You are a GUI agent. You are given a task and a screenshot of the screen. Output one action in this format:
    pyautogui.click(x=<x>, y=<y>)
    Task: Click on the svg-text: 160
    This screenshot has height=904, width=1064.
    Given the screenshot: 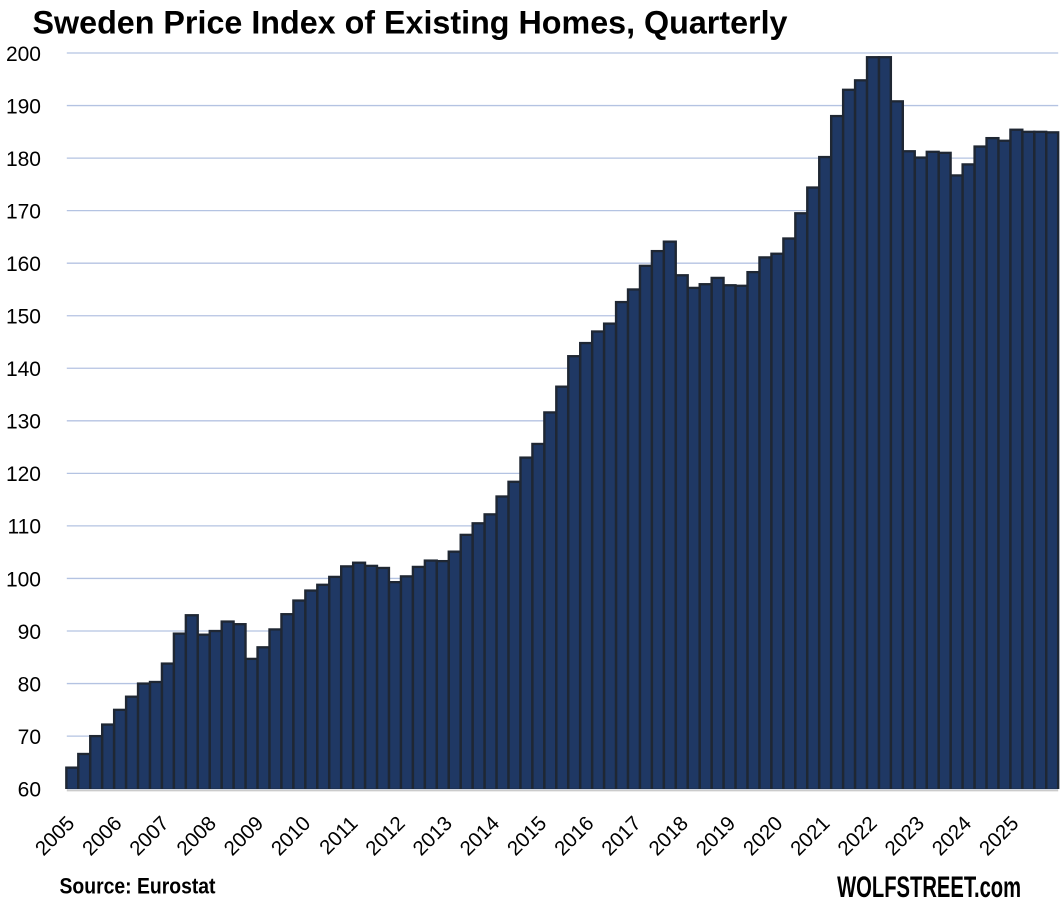 What is the action you would take?
    pyautogui.click(x=23, y=264)
    